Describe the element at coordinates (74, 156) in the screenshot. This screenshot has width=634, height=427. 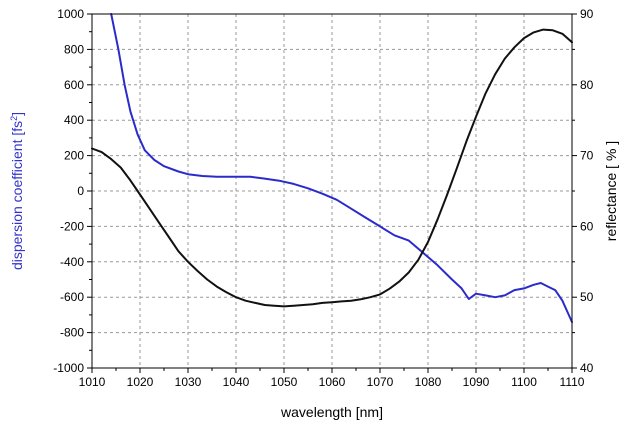
I see `y-tick-label: 200` at that location.